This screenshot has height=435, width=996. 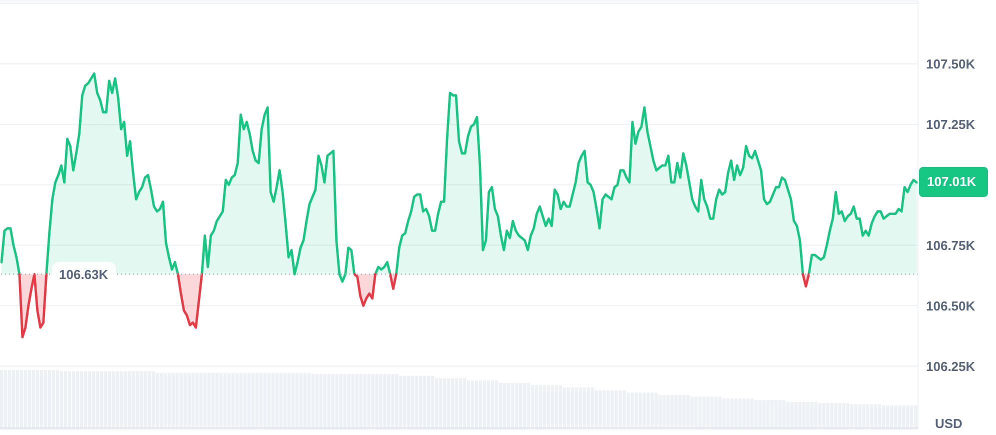 I want to click on y-tick-label: 106.25K, so click(x=951, y=366).